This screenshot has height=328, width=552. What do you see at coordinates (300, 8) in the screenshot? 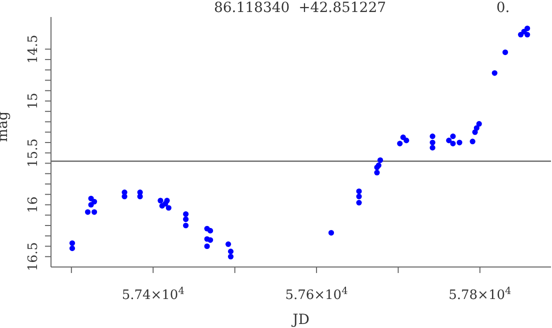
I see `chart-title: 86.118340 +42.851227` at bounding box center [300, 8].